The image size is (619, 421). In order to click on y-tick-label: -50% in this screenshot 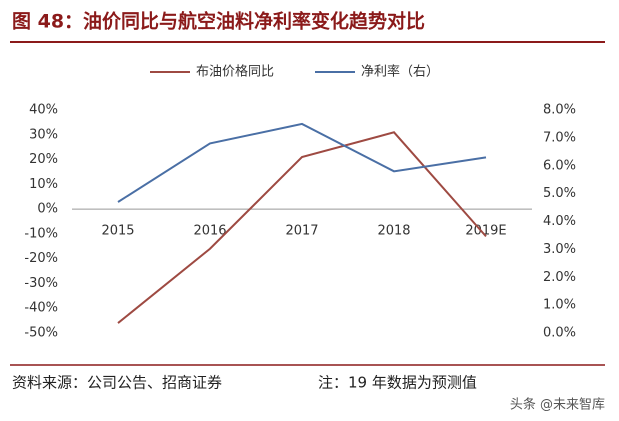, I will do `click(41, 333)`.